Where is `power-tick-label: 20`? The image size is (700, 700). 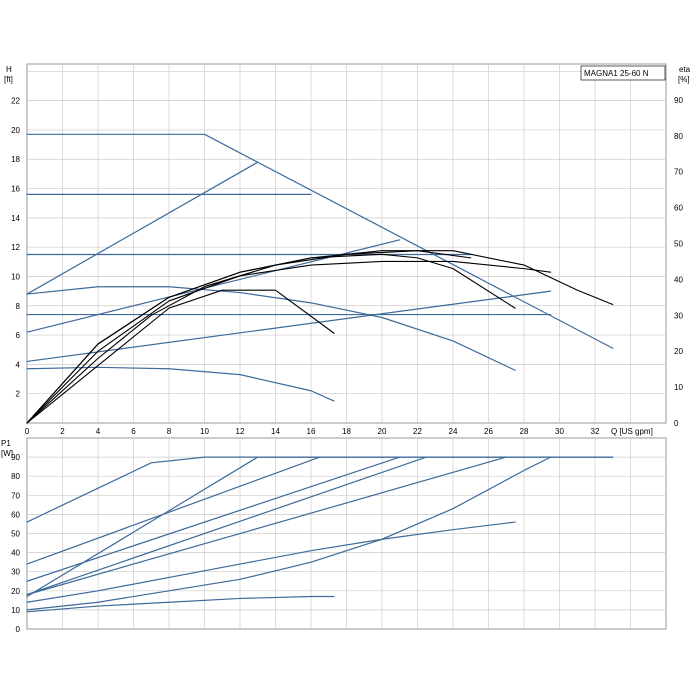 power-tick-label: 20 is located at coordinates (15, 591).